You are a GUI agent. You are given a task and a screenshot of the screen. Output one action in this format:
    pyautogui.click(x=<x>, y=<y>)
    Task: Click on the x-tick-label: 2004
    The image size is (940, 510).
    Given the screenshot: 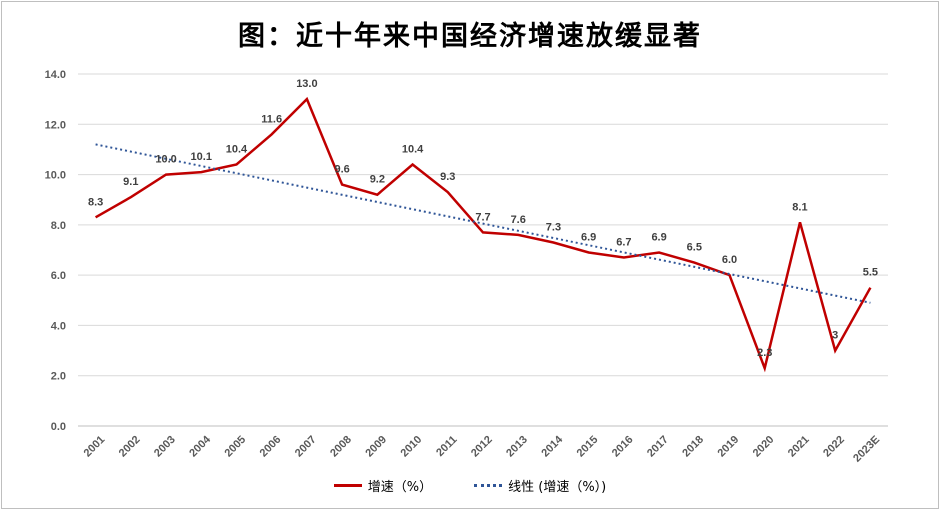 What is the action you would take?
    pyautogui.click(x=200, y=446)
    